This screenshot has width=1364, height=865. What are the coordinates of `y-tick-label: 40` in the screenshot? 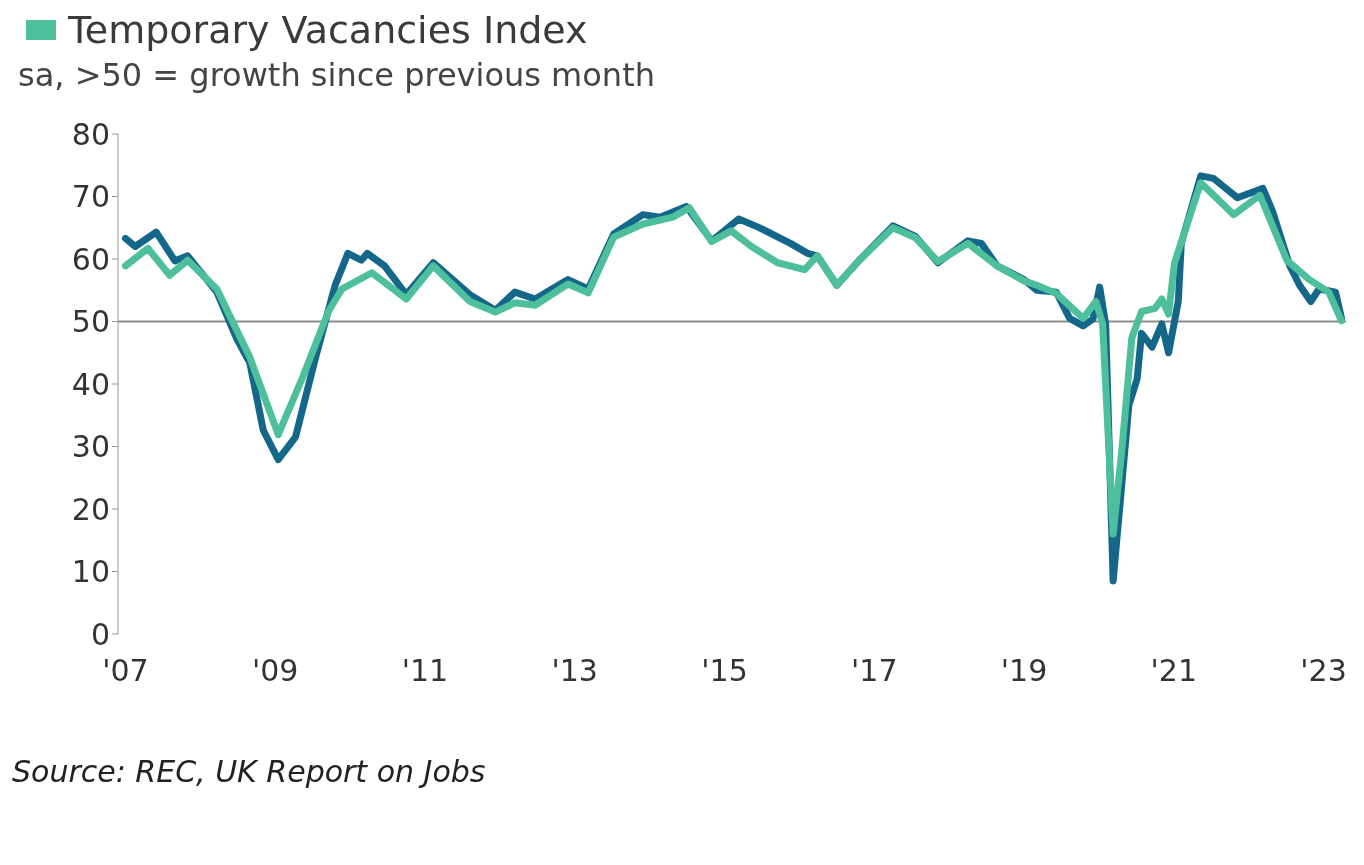 It's located at (90, 384).